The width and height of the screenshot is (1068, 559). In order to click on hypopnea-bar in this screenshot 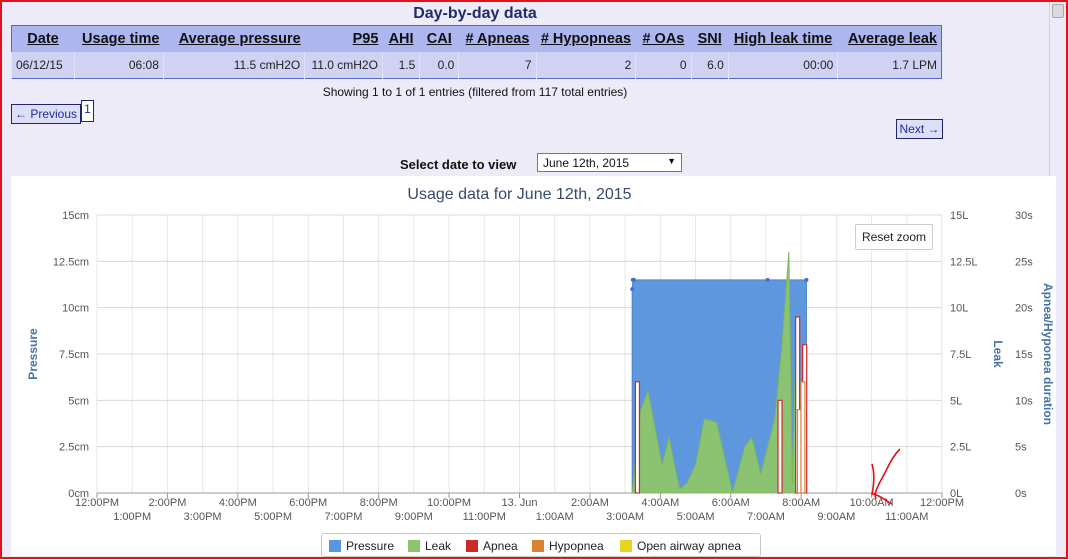, I will do `click(803, 437)`.